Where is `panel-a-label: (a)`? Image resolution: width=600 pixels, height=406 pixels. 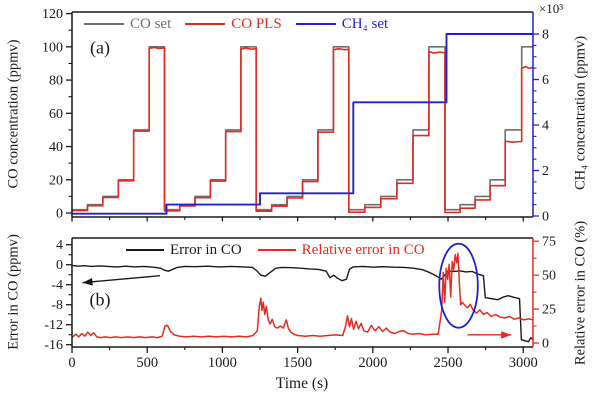 panel-a-label: (a) is located at coordinates (100, 47).